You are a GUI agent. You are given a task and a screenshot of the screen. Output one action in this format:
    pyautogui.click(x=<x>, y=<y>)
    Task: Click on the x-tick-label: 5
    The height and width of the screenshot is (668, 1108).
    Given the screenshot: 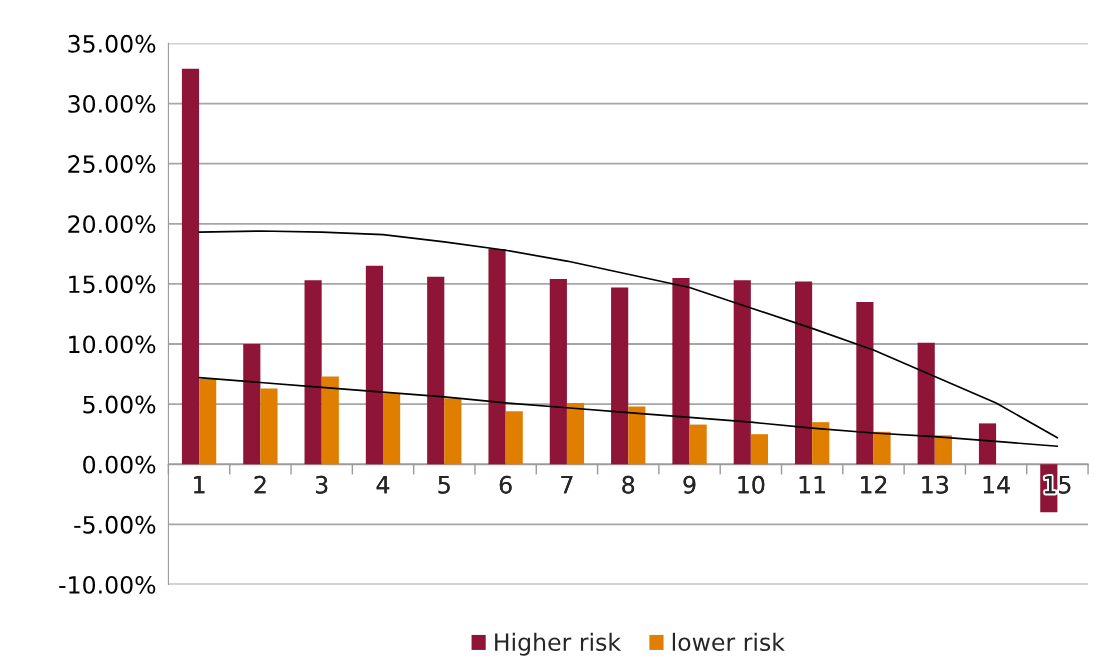 What is the action you would take?
    pyautogui.click(x=444, y=485)
    